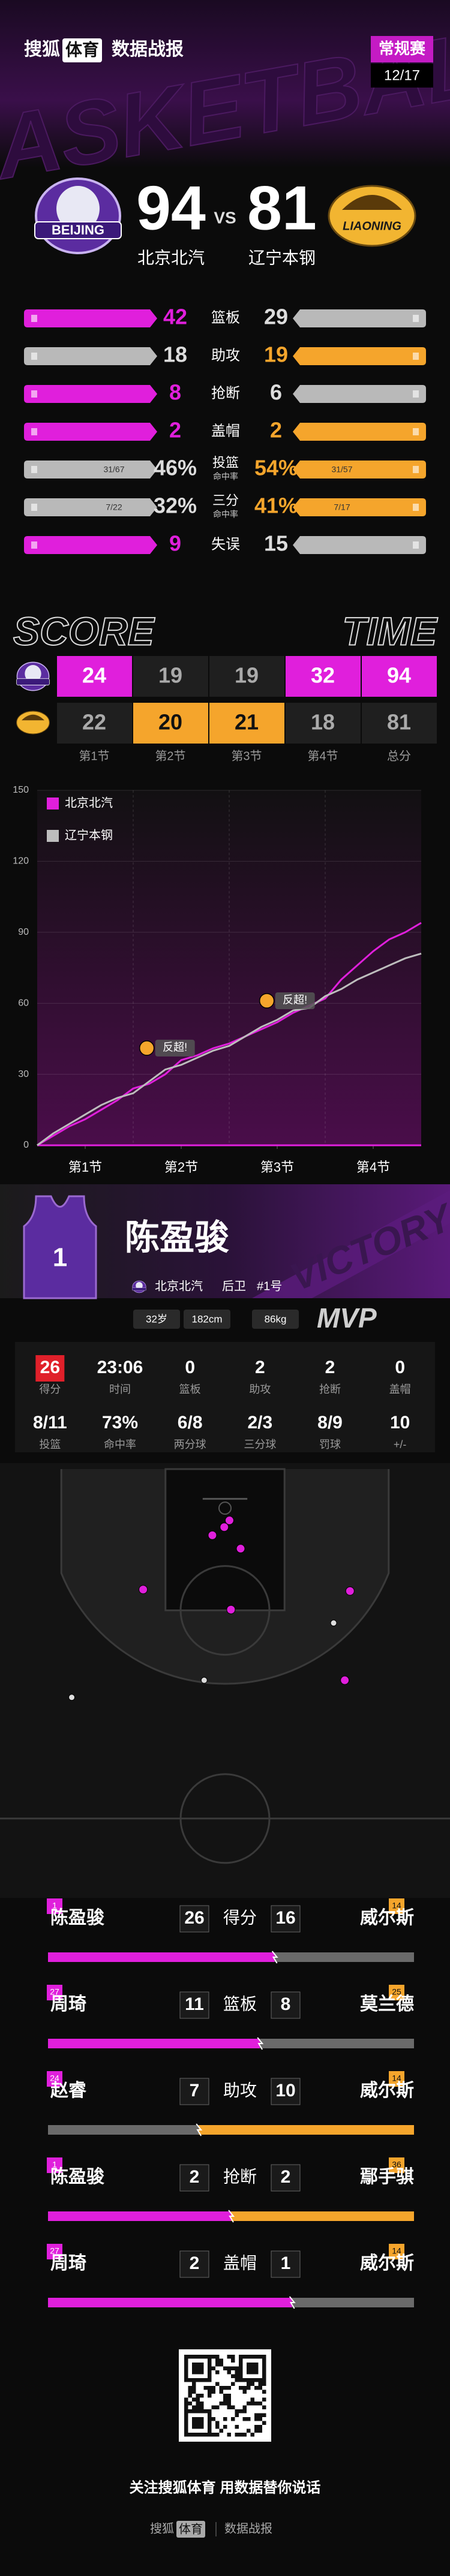 Image resolution: width=450 pixels, height=2576 pixels. What do you see at coordinates (195, 2263) in the screenshot?
I see `home-leader-value: 2` at bounding box center [195, 2263].